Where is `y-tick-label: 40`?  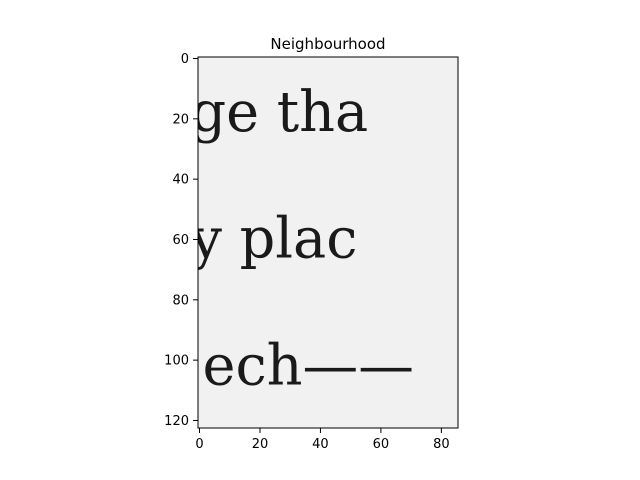
y-tick-label: 40 is located at coordinates (180, 180).